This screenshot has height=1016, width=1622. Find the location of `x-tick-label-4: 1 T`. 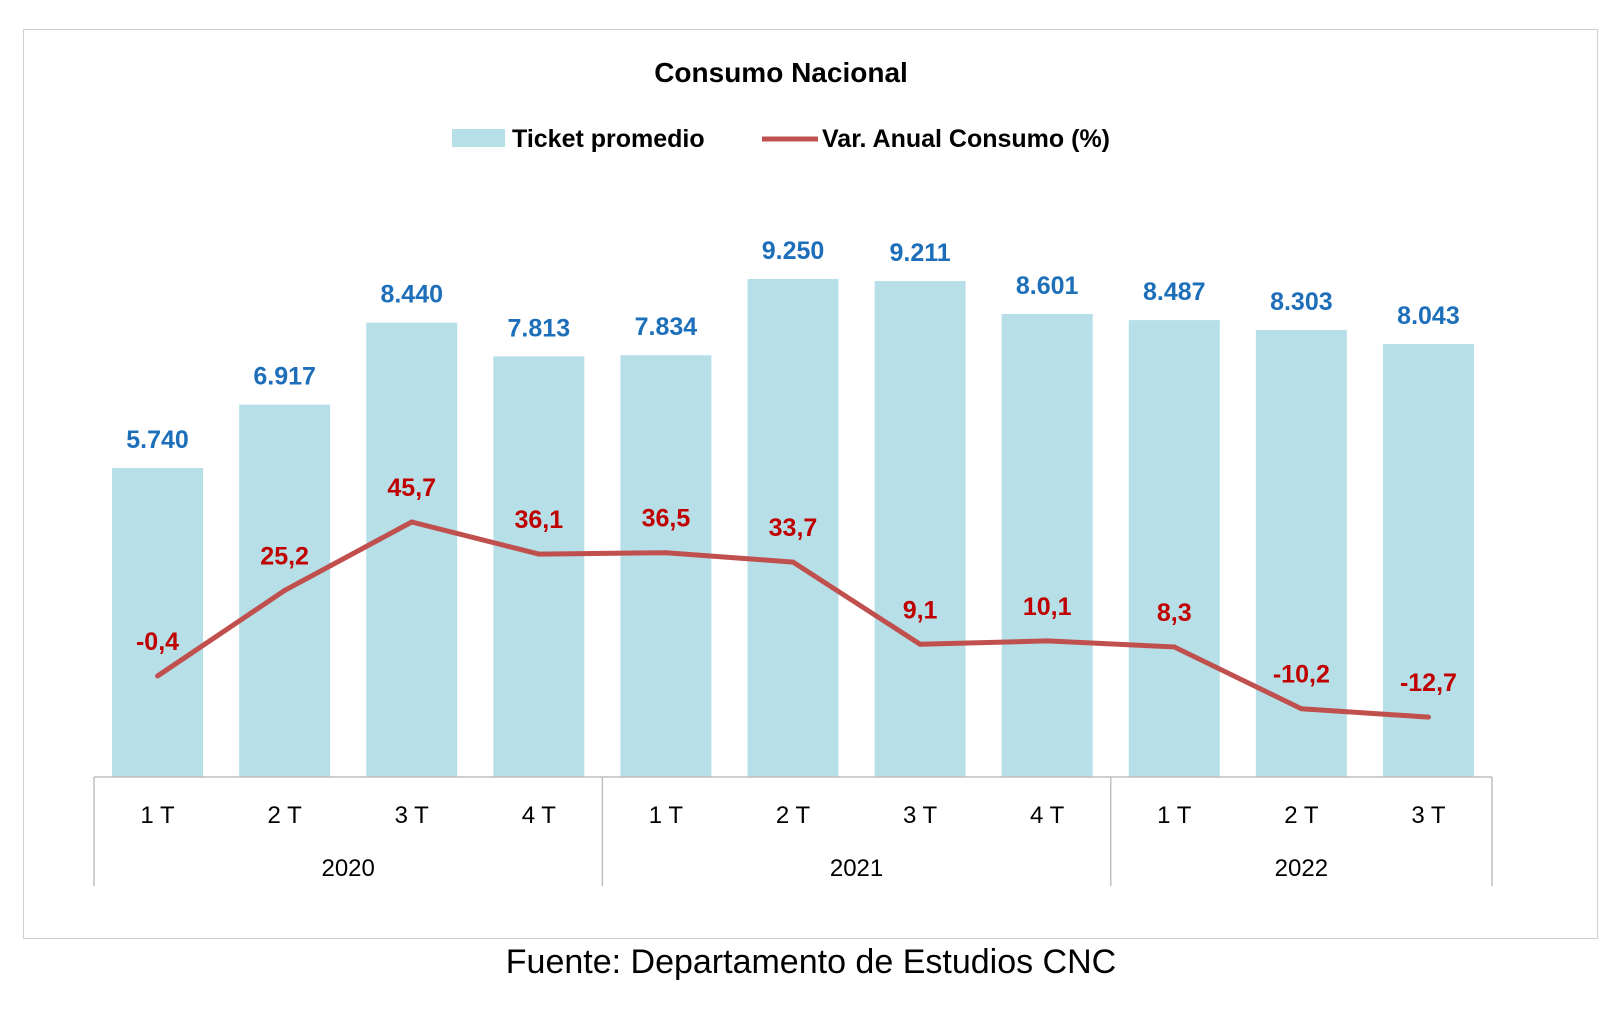

x-tick-label-4: 1 T is located at coordinates (666, 815).